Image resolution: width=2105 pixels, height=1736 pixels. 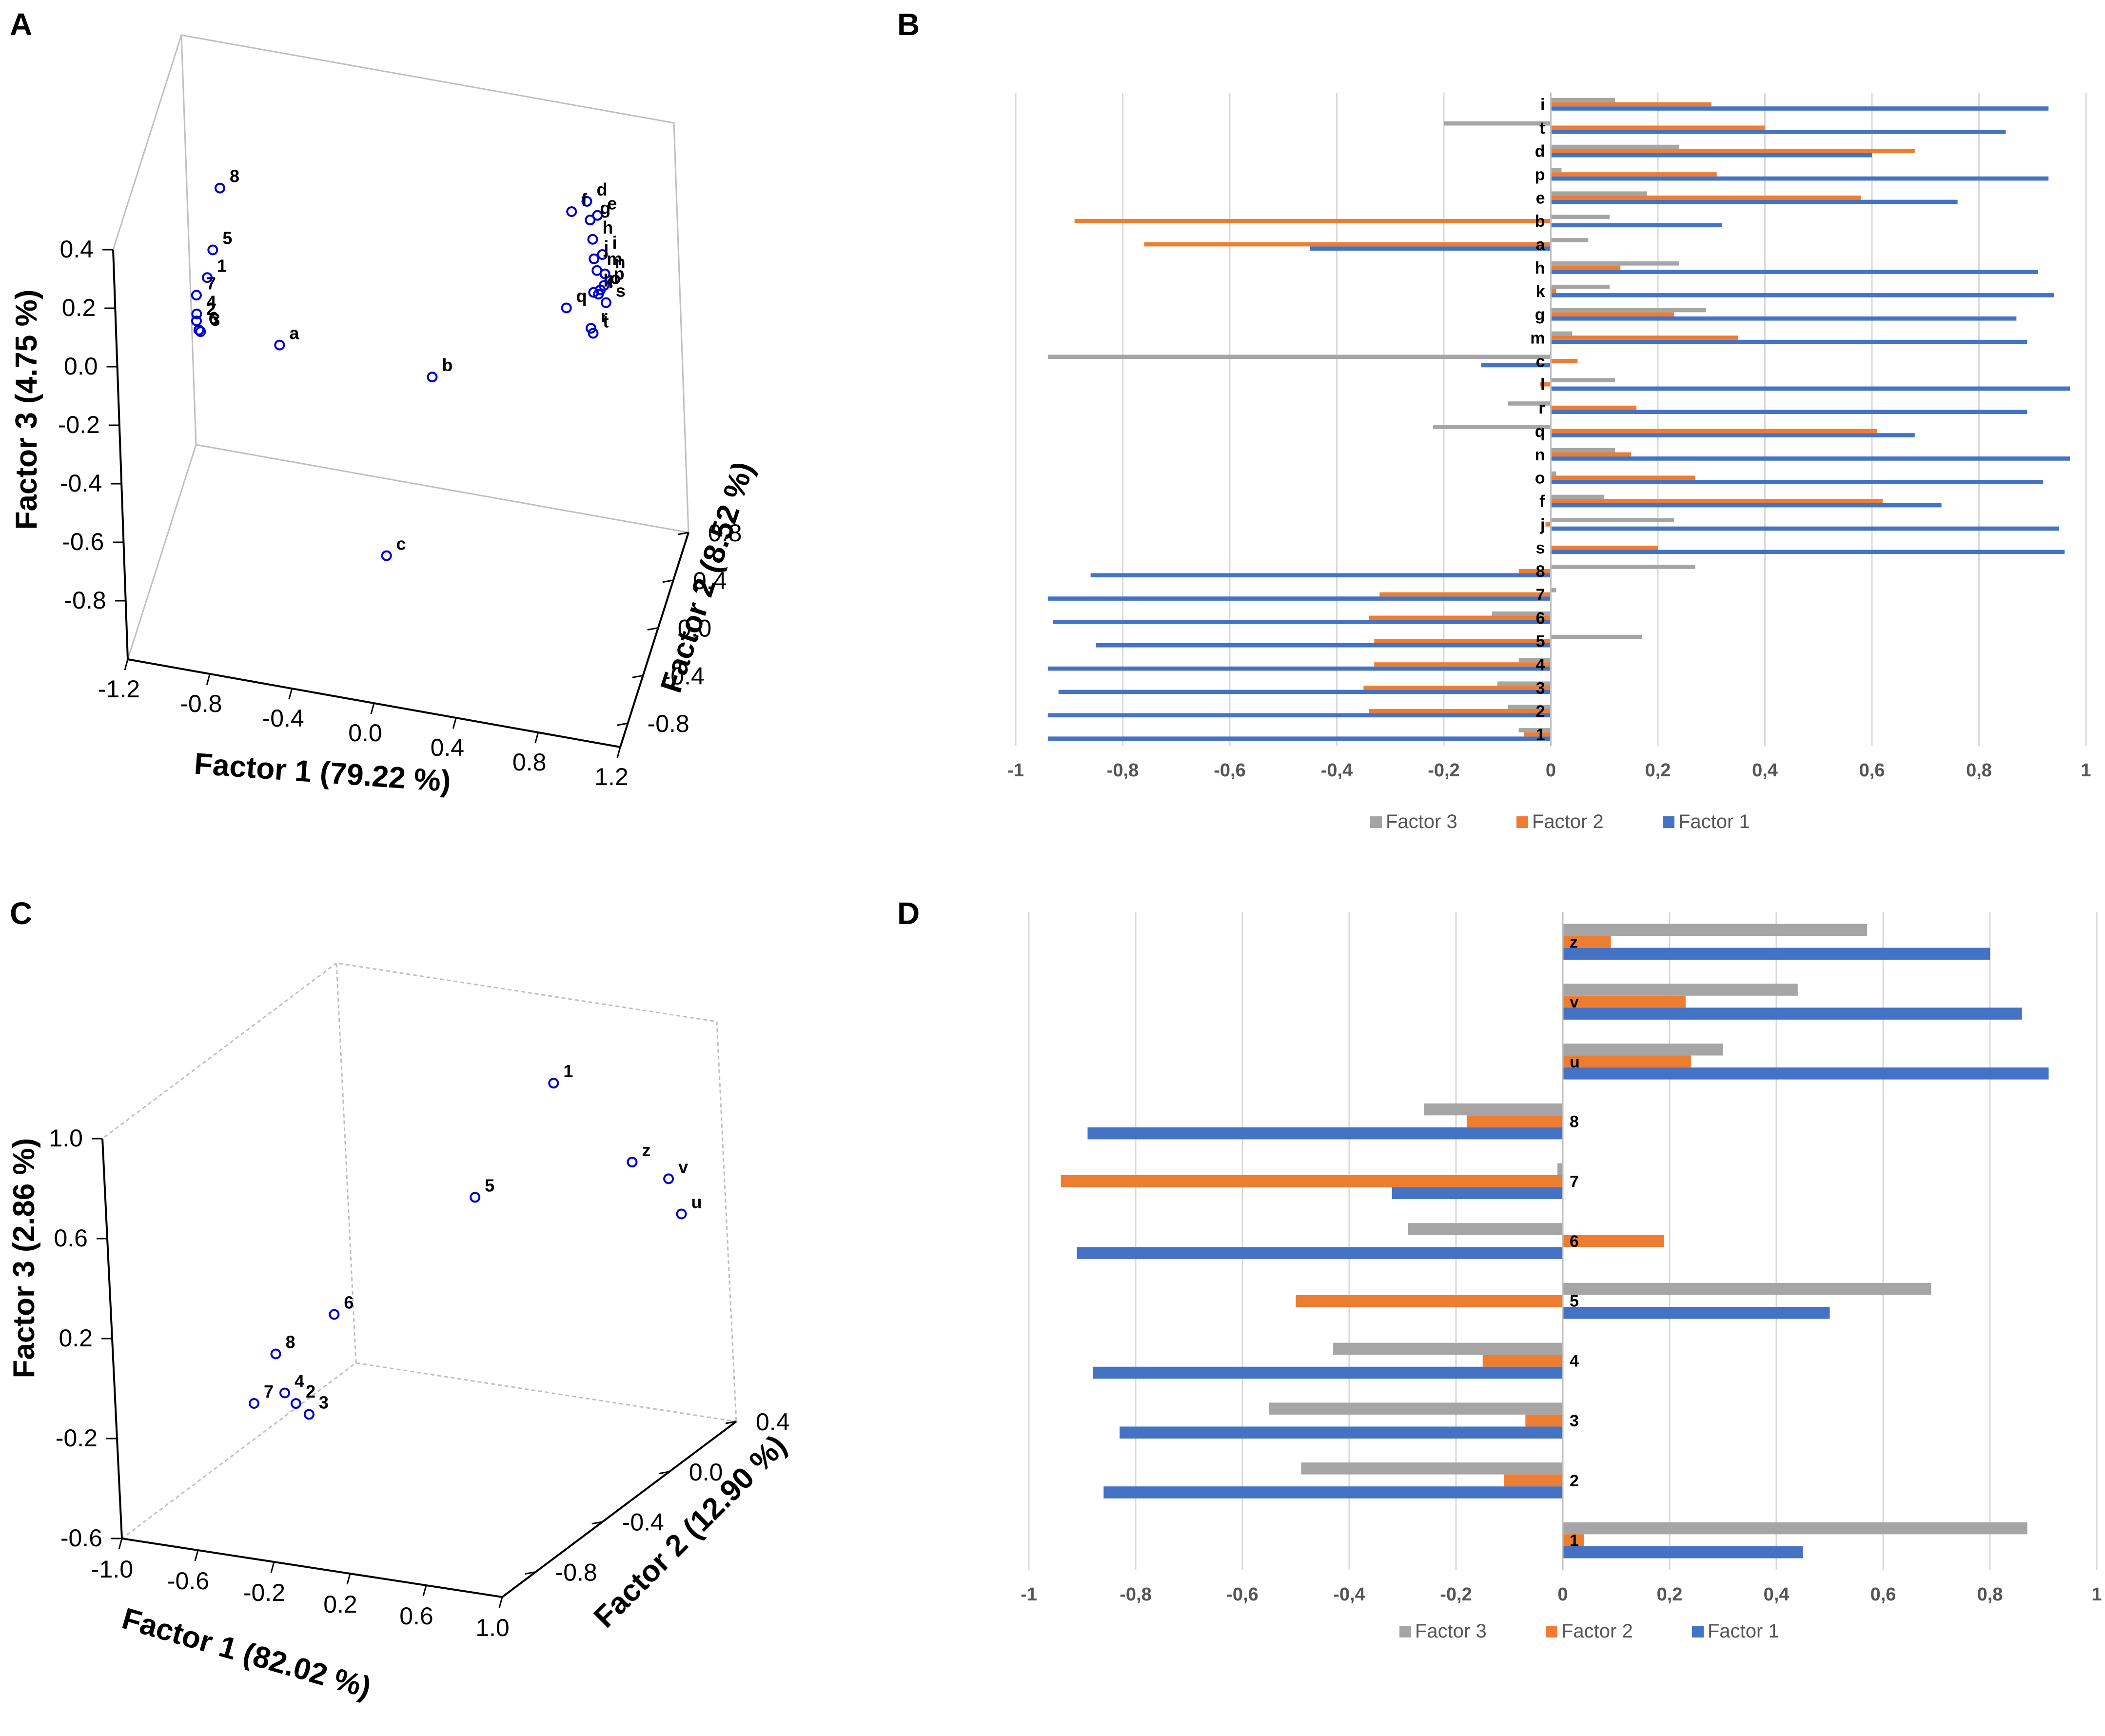 I want to click on d-legend-label-1: Factor 2, so click(x=1597, y=1631).